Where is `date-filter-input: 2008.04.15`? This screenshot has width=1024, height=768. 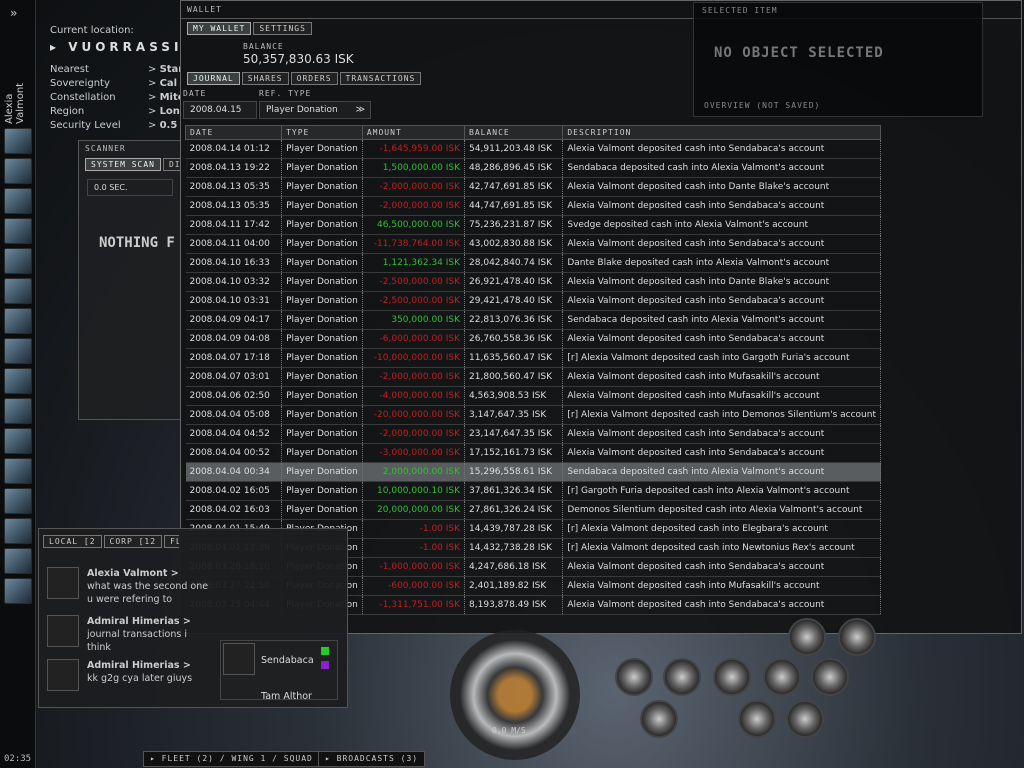
date-filter-input: 2008.04.15 is located at coordinates (220, 110).